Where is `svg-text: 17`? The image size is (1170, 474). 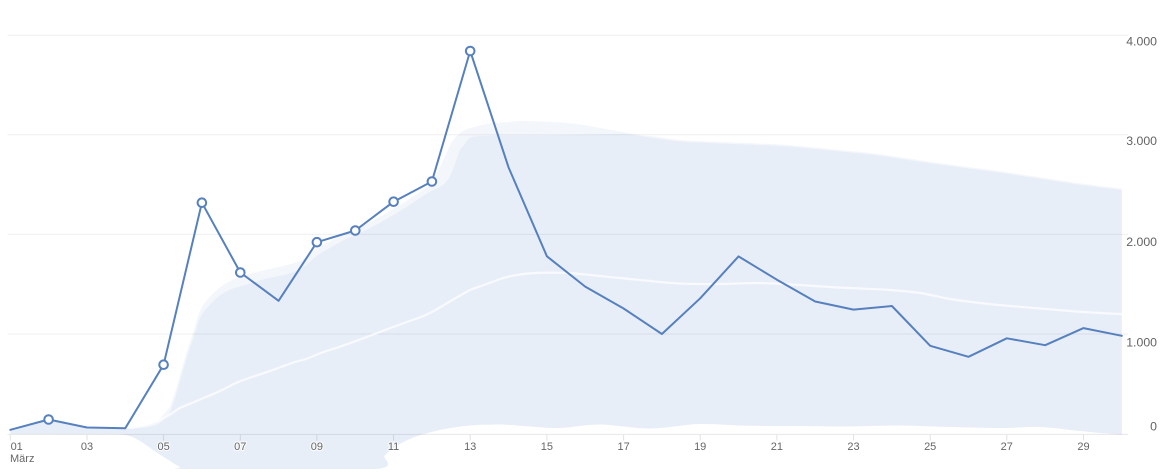
svg-text: 17 is located at coordinates (623, 447).